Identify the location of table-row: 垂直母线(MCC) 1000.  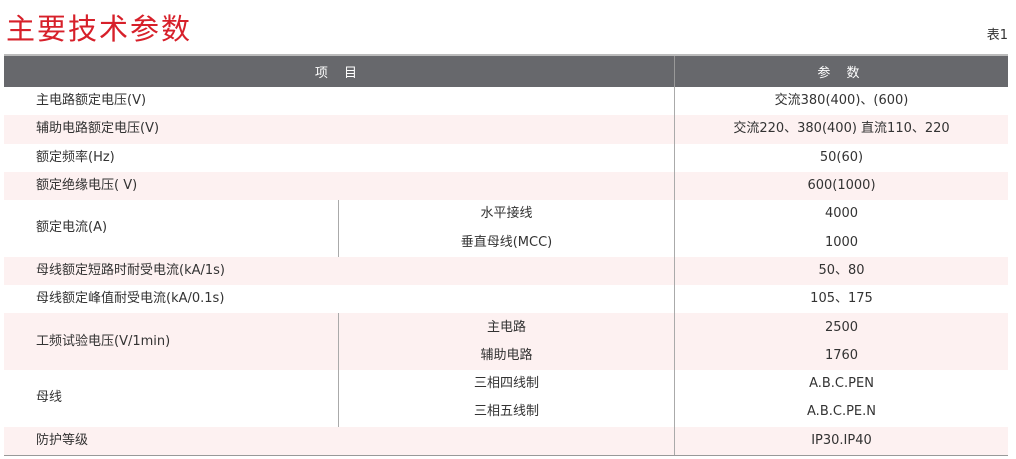
(506, 242).